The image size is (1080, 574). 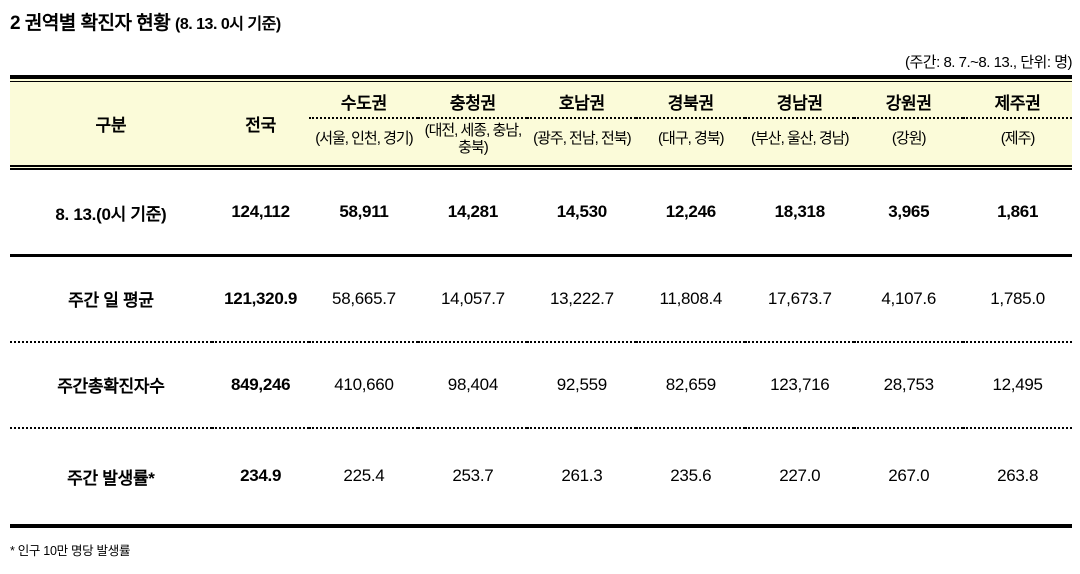 I want to click on header-region-honam: 호남권, so click(x=582, y=100).